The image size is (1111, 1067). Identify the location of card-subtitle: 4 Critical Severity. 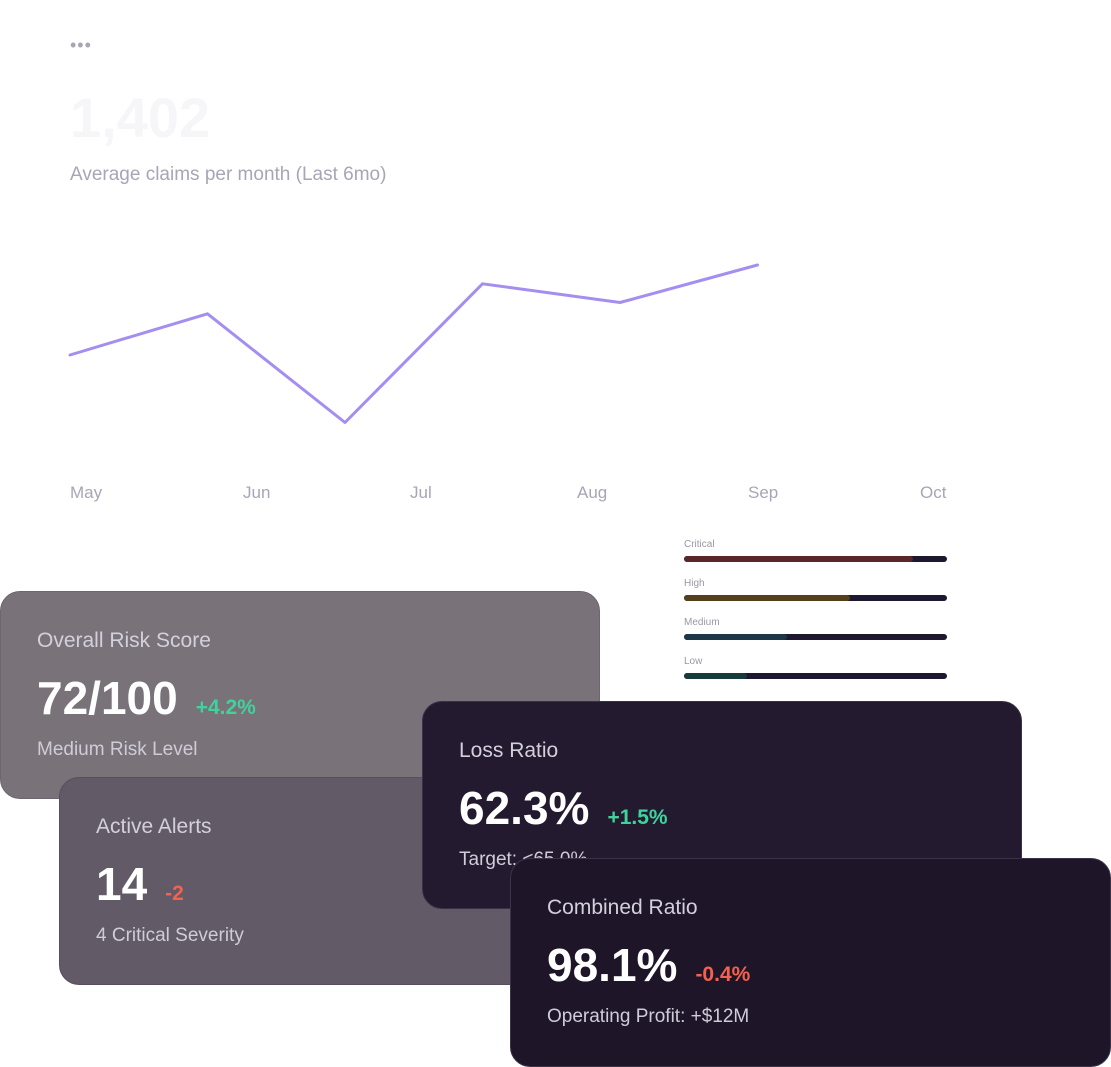
(170, 935).